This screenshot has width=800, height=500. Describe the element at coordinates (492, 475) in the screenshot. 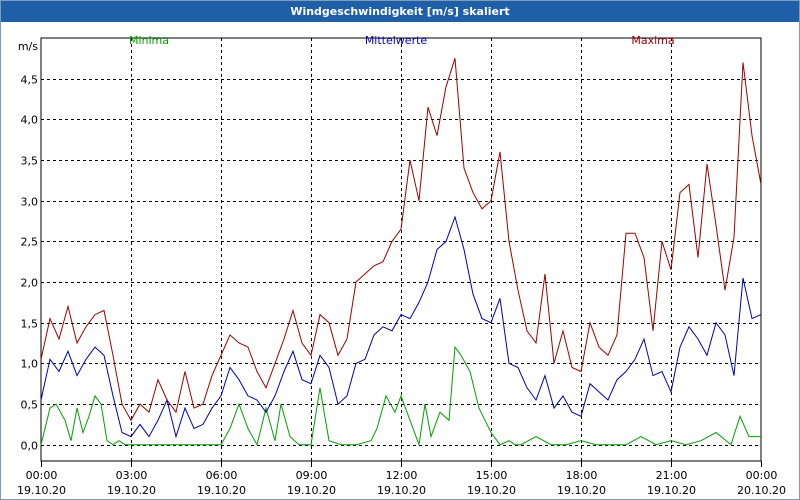

I see `x-tick-time: 15:00` at that location.